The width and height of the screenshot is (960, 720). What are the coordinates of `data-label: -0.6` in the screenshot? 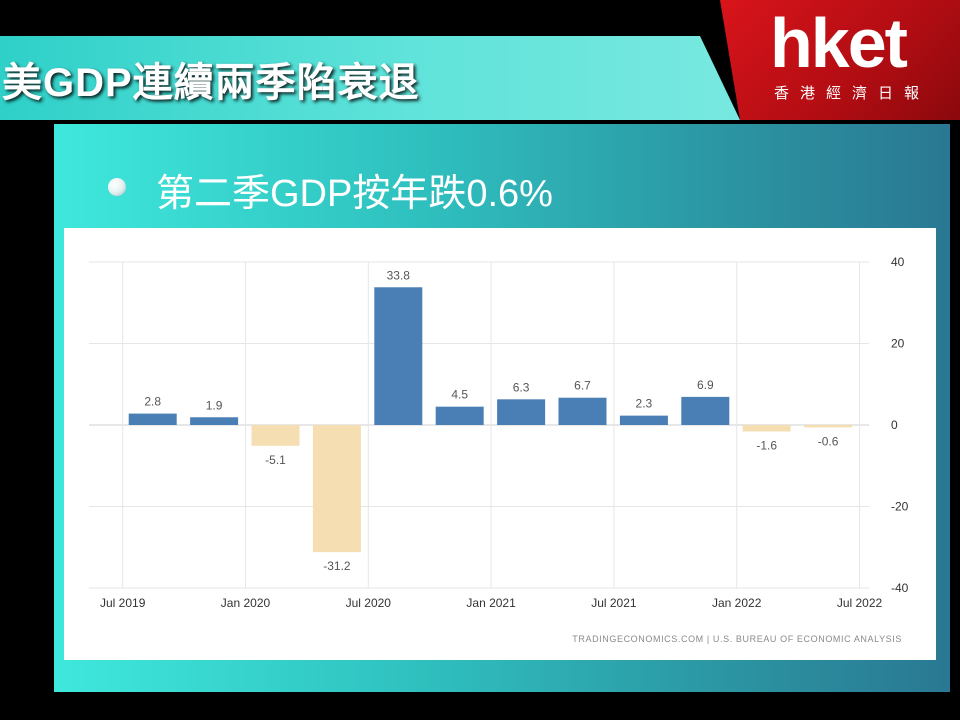 It's located at (828, 441).